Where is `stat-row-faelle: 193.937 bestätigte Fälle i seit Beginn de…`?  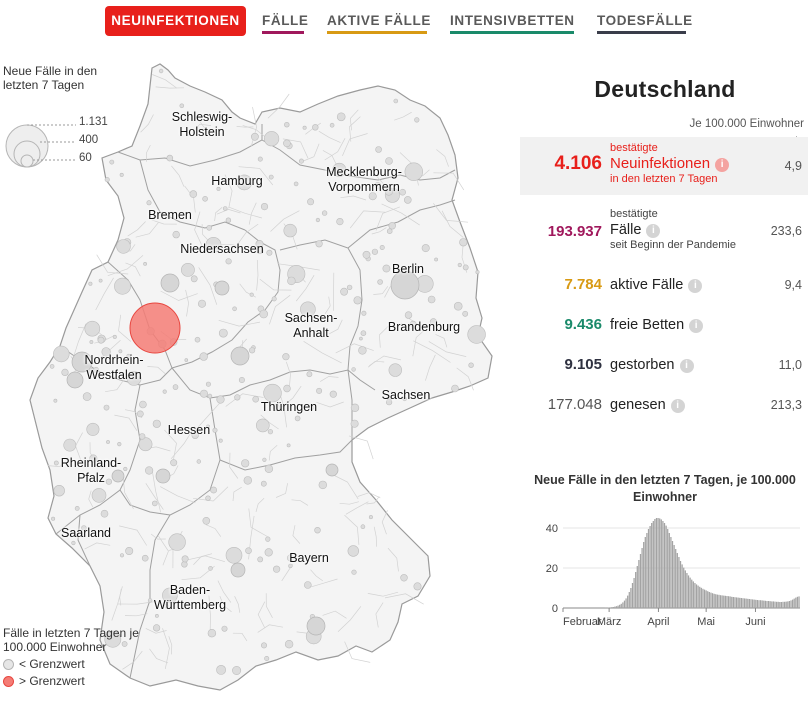 stat-row-faelle: 193.937 bestätigte Fälle i seit Beginn de… is located at coordinates (664, 232).